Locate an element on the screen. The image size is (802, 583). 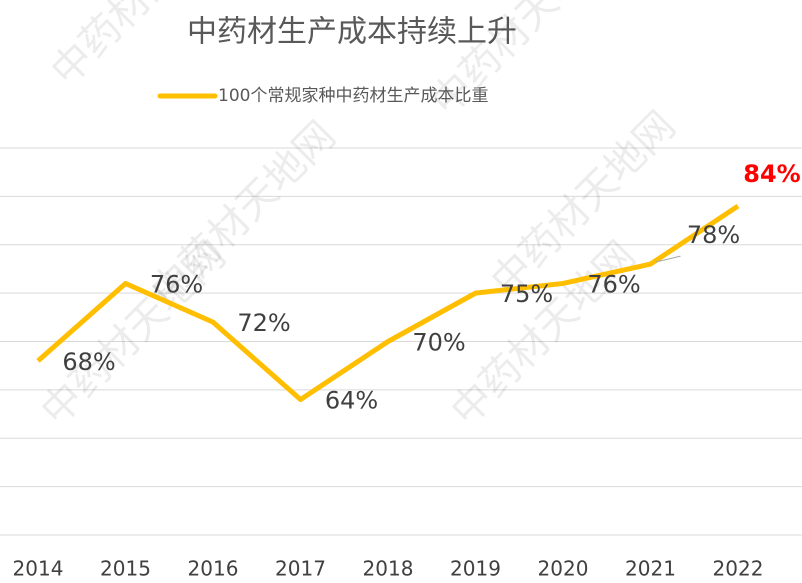
x-tick-label: 2016 is located at coordinates (213, 569).